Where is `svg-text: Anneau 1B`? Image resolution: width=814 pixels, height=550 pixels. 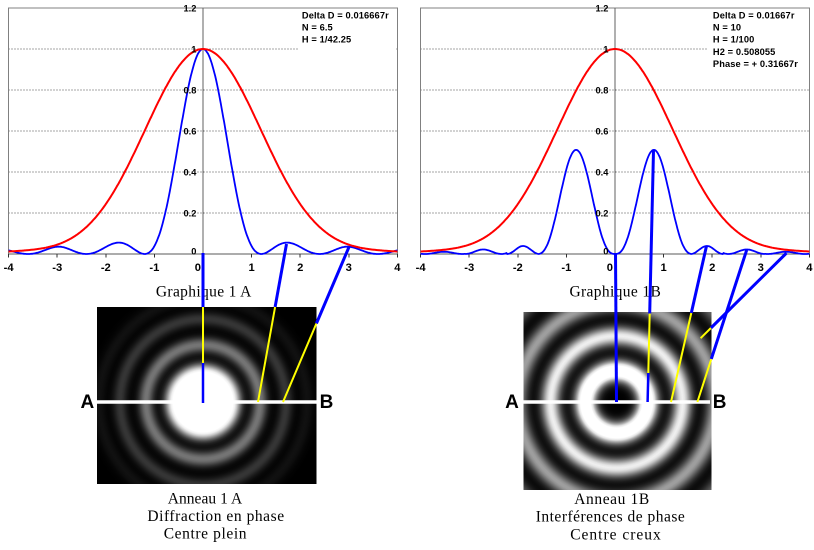 svg-text: Anneau 1B is located at coordinates (612, 499).